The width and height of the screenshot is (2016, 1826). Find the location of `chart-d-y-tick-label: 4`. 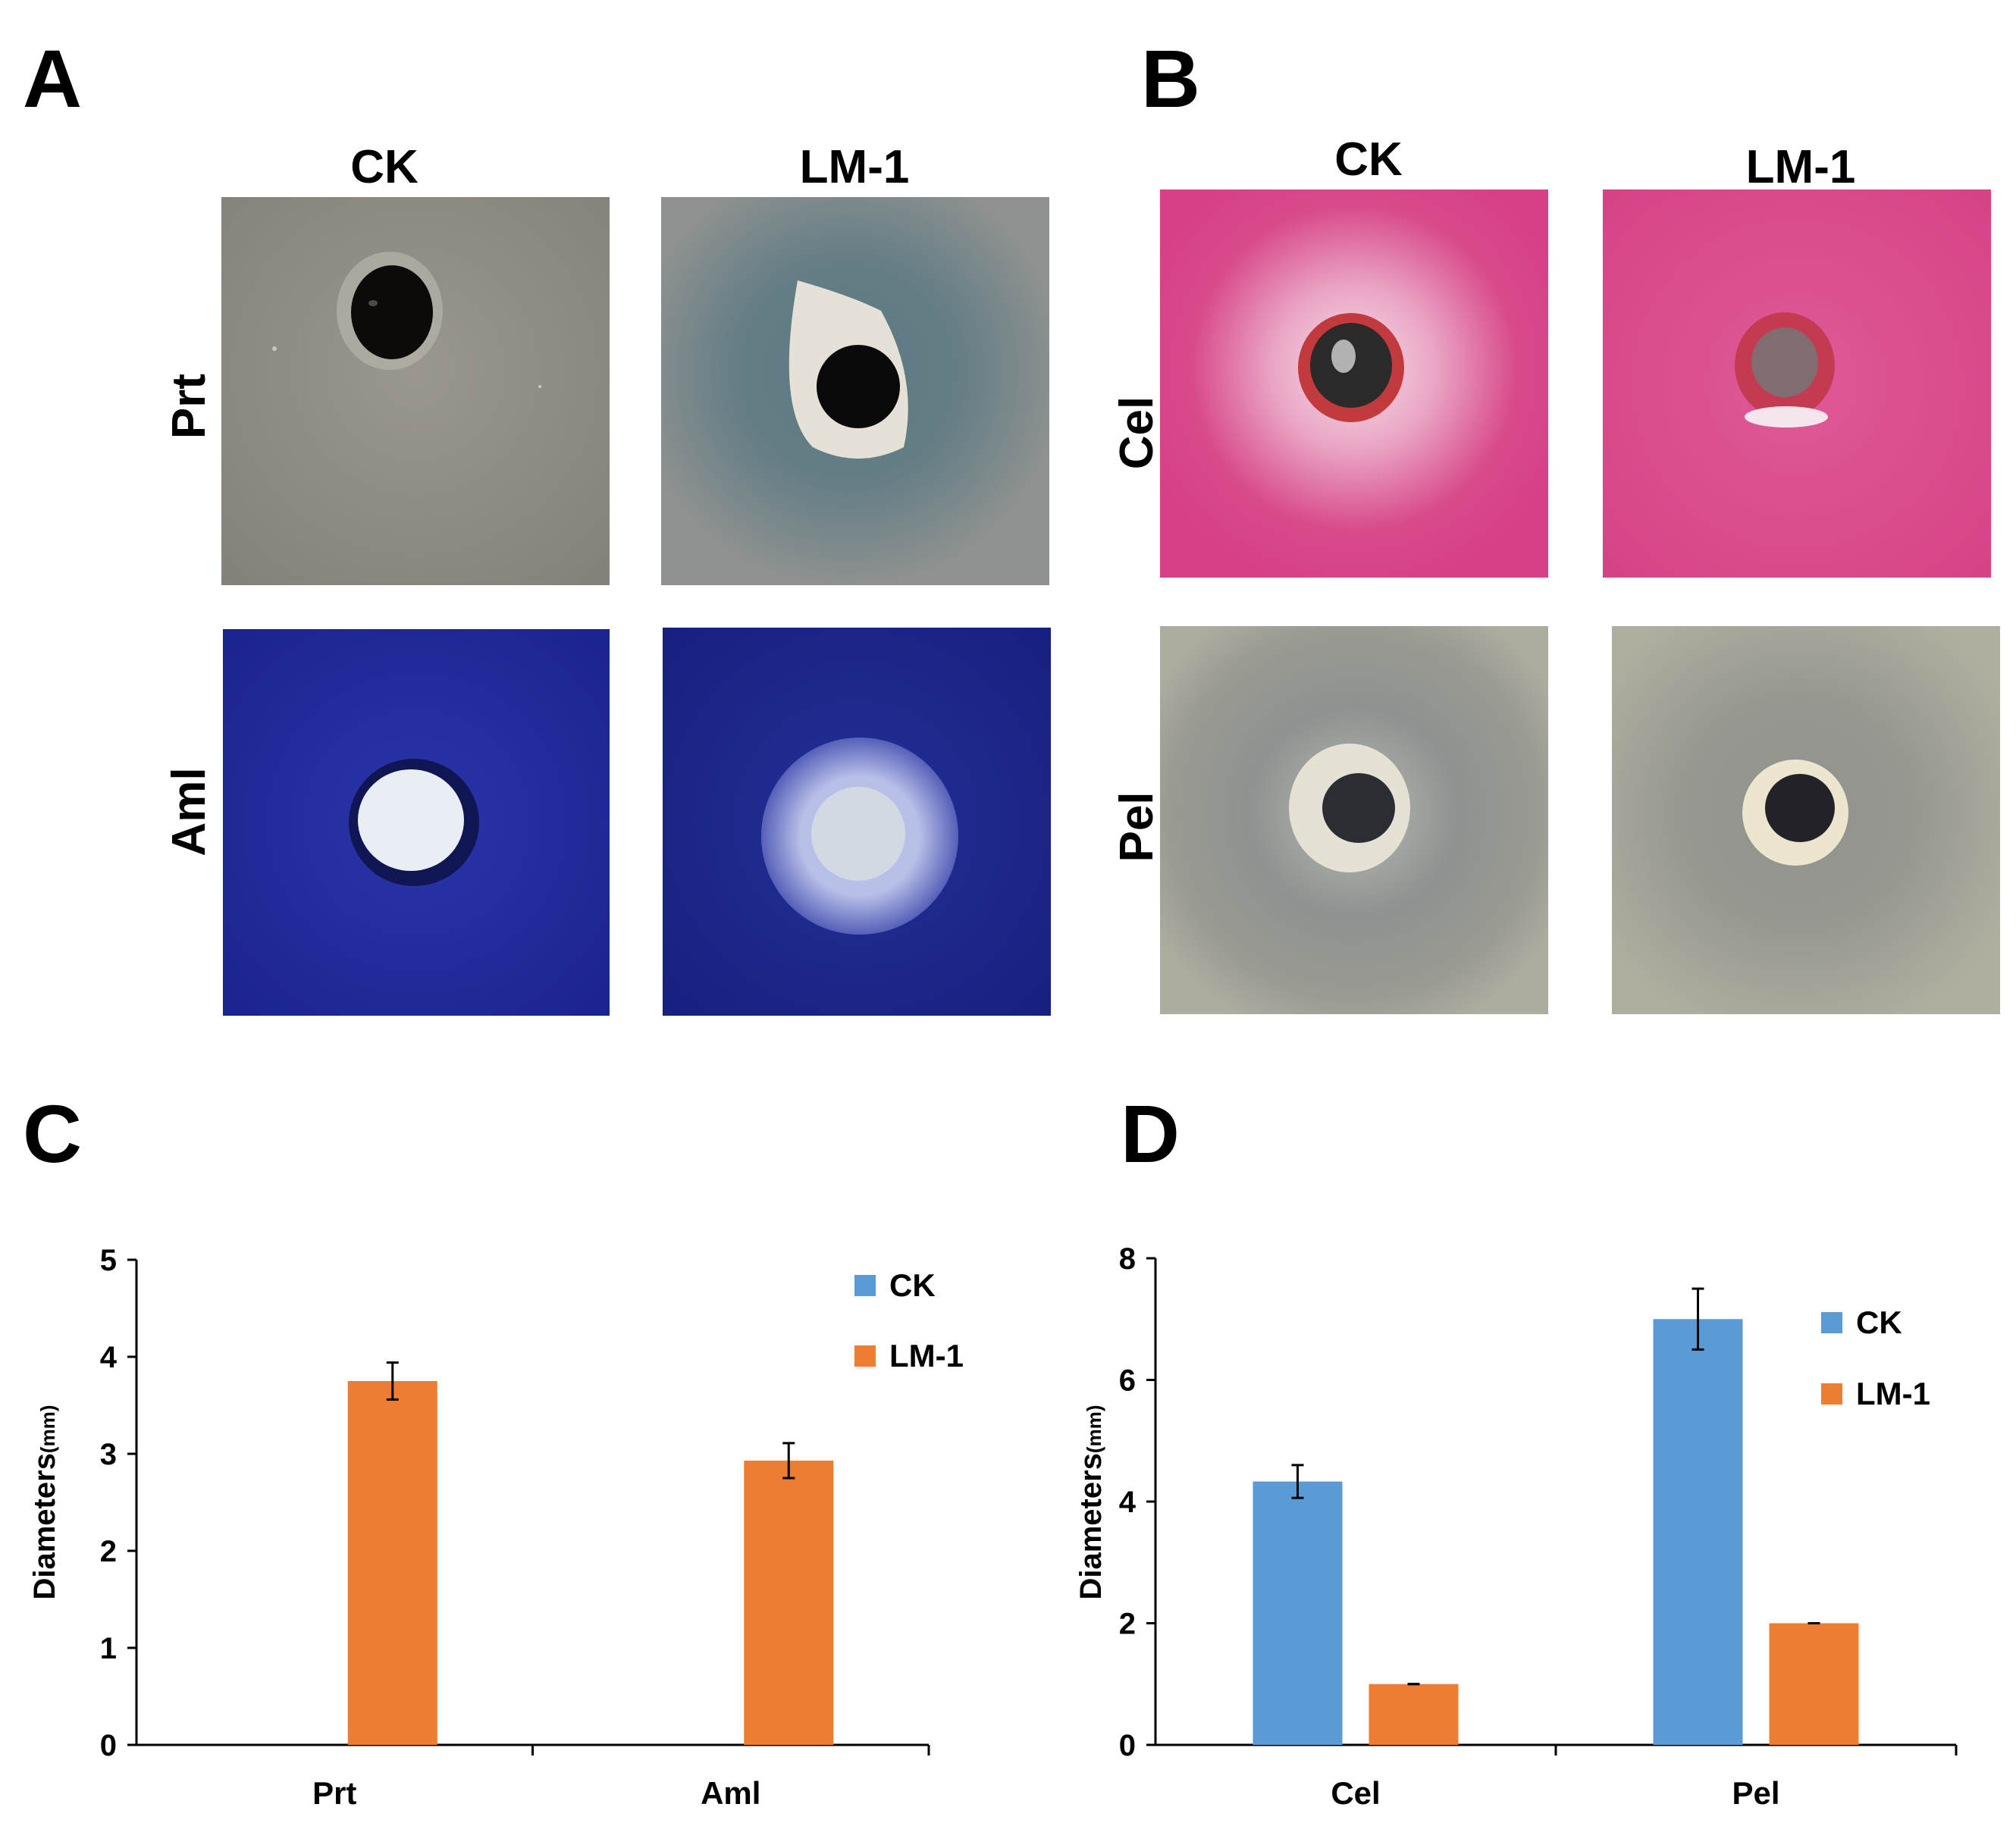

chart-d-y-tick-label: 4 is located at coordinates (1128, 1502).